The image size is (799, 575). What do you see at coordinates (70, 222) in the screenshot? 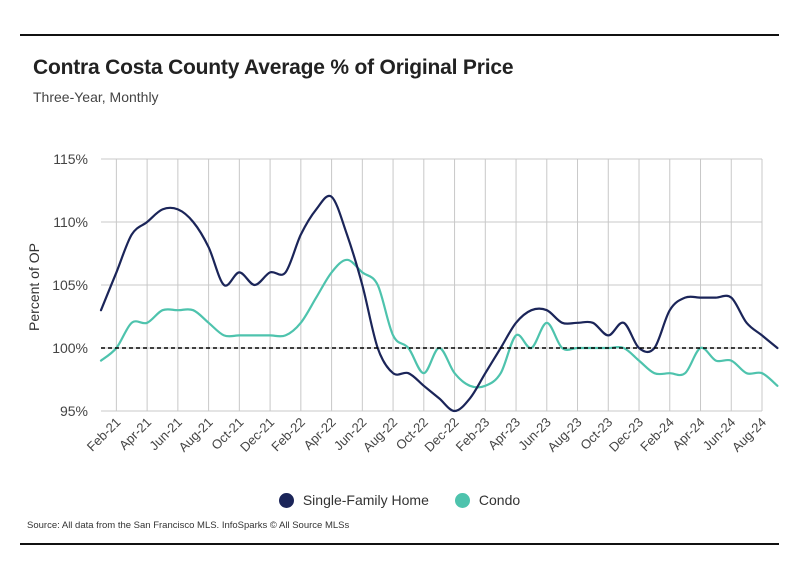
I see `y-tick-label: 110%` at bounding box center [70, 222].